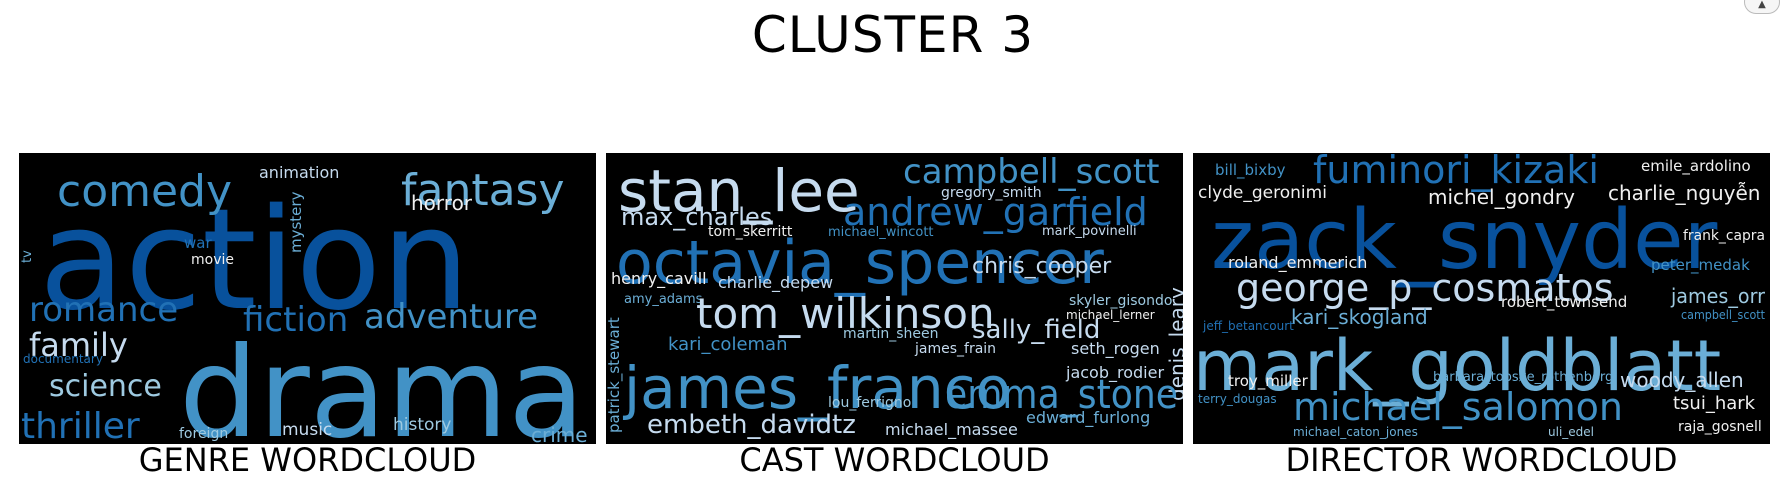 The image size is (1786, 486). What do you see at coordinates (1564, 302) in the screenshot?
I see `word: robert_townsend` at bounding box center [1564, 302].